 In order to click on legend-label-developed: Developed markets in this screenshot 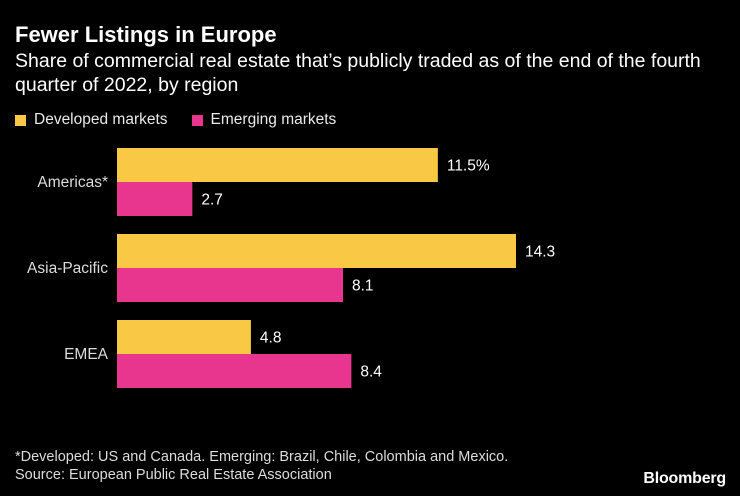, I will do `click(101, 119)`.